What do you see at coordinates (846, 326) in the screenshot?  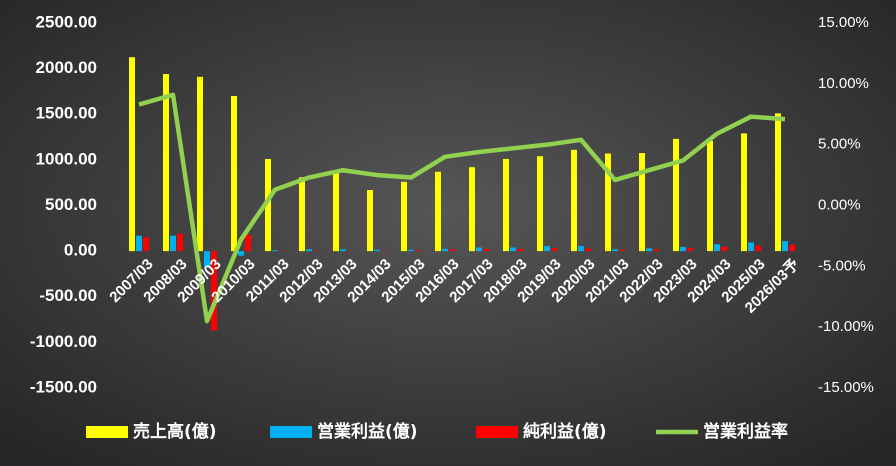 I see `y2-tick-label: -10.00%` at bounding box center [846, 326].